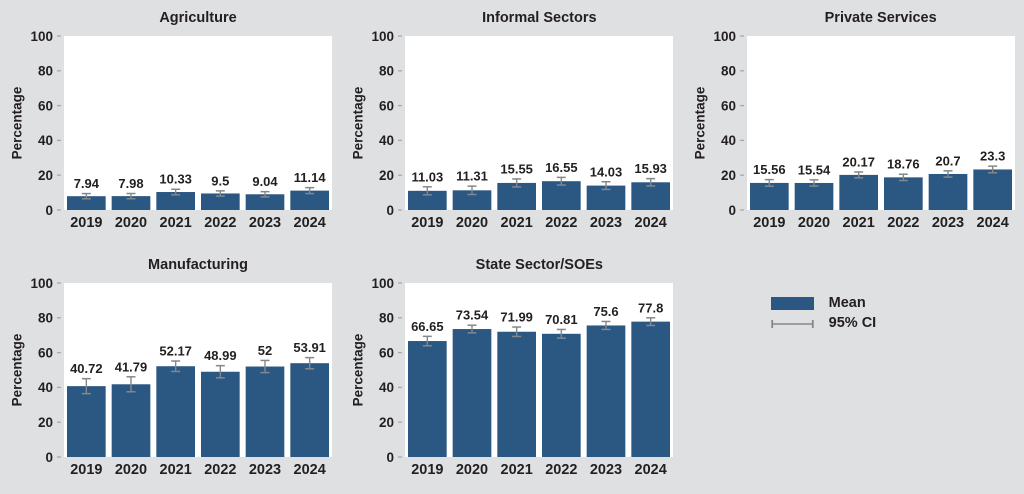  What do you see at coordinates (858, 161) in the screenshot?
I see `value-label: 20.17` at bounding box center [858, 161].